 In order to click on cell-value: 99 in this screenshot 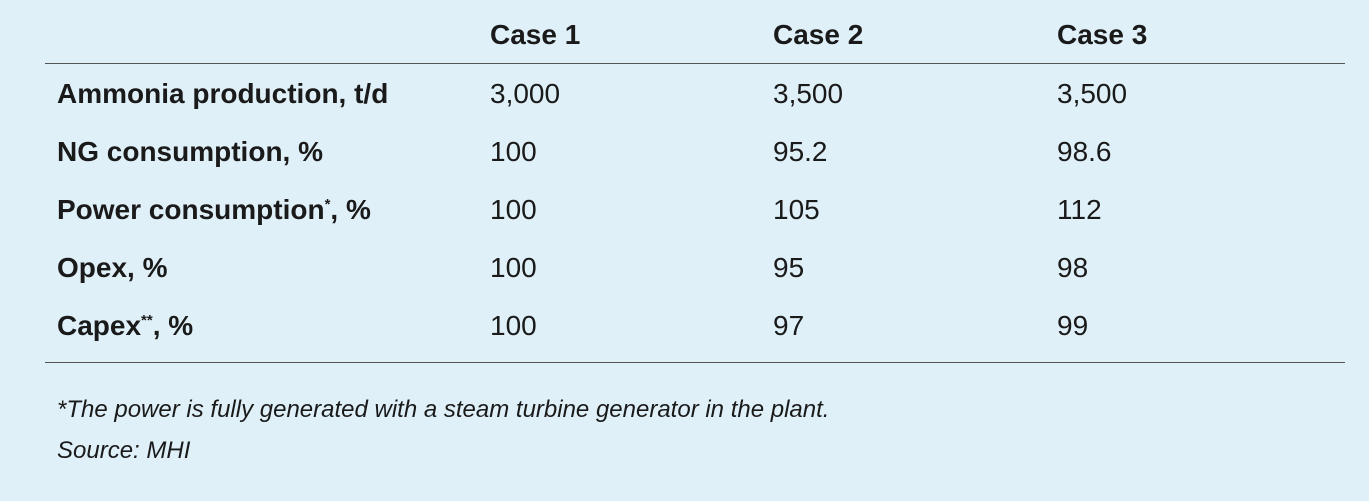, I will do `click(1073, 325)`.